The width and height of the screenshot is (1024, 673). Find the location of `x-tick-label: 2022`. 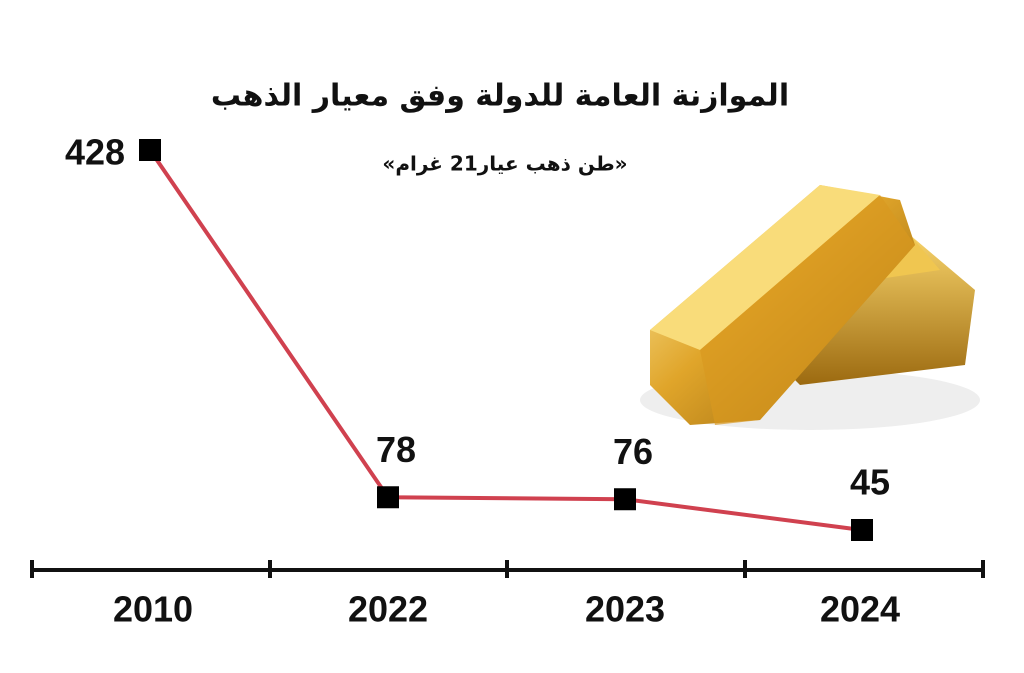

x-tick-label: 2022 is located at coordinates (388, 609).